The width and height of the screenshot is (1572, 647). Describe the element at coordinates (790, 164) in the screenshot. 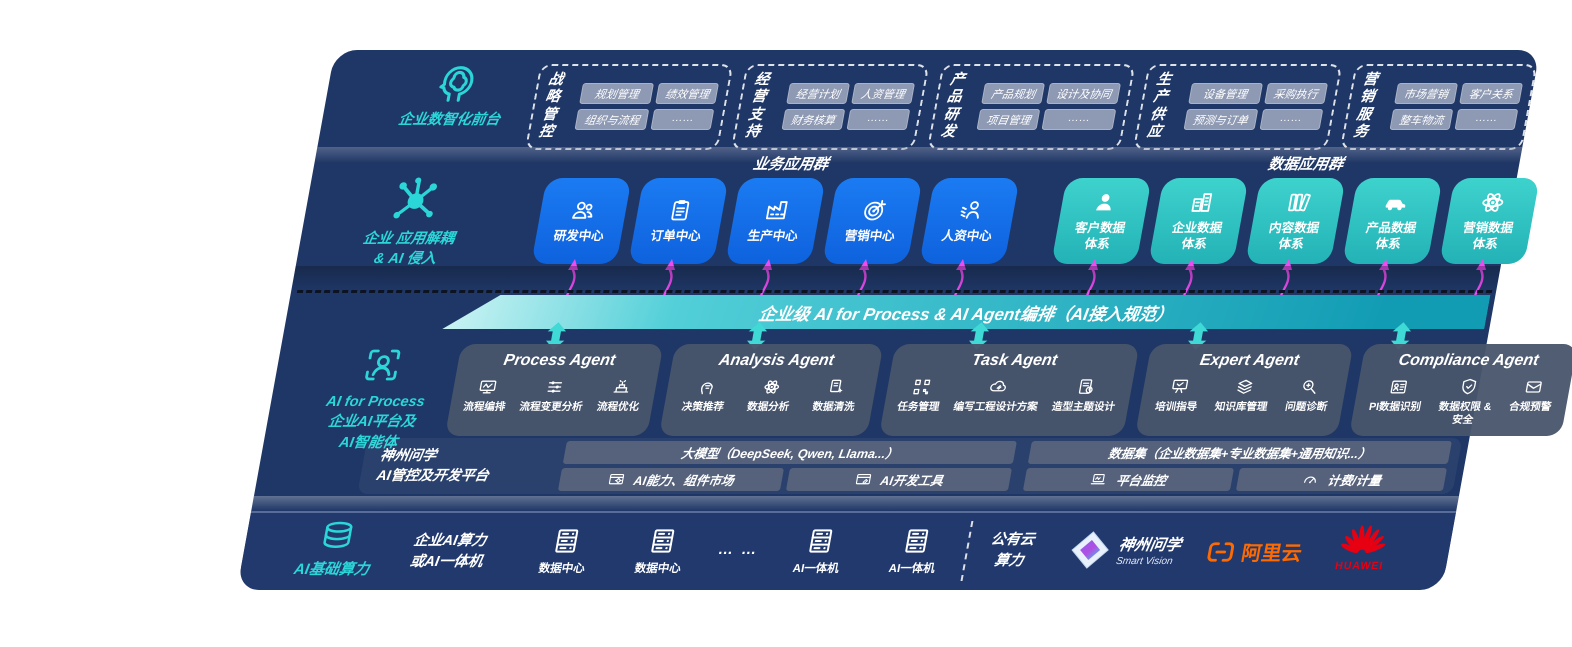

I see `business-apps-title: 业务应用群` at that location.